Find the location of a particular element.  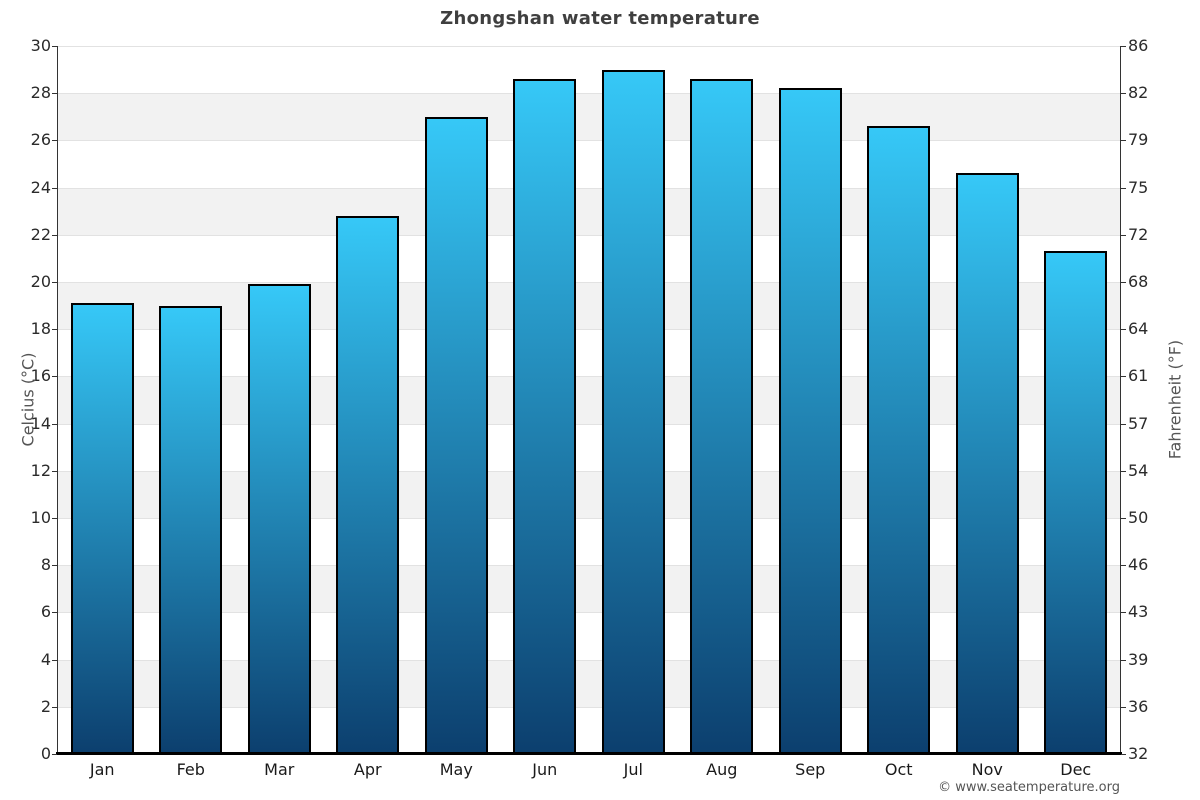

celsius-tick-label: 14 is located at coordinates (40, 423).